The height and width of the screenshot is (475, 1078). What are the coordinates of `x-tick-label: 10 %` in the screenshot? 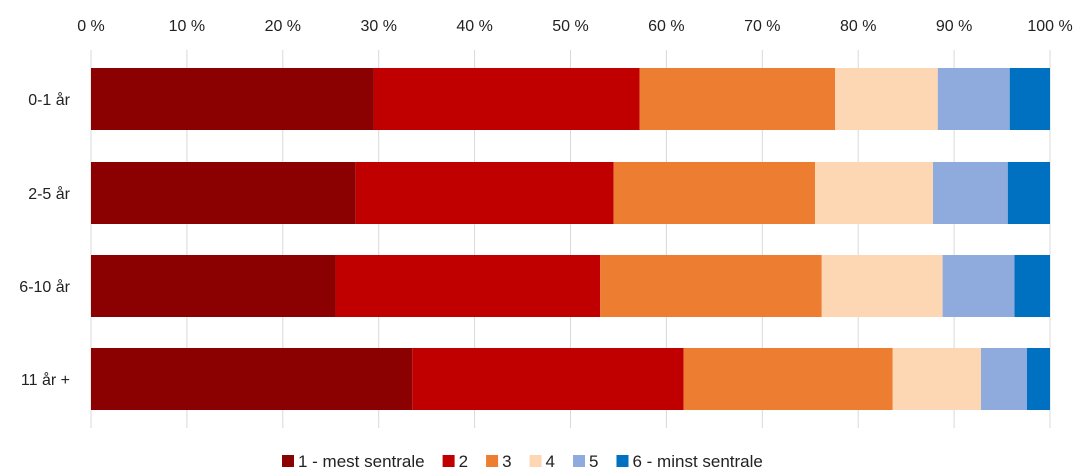 It's located at (187, 26).